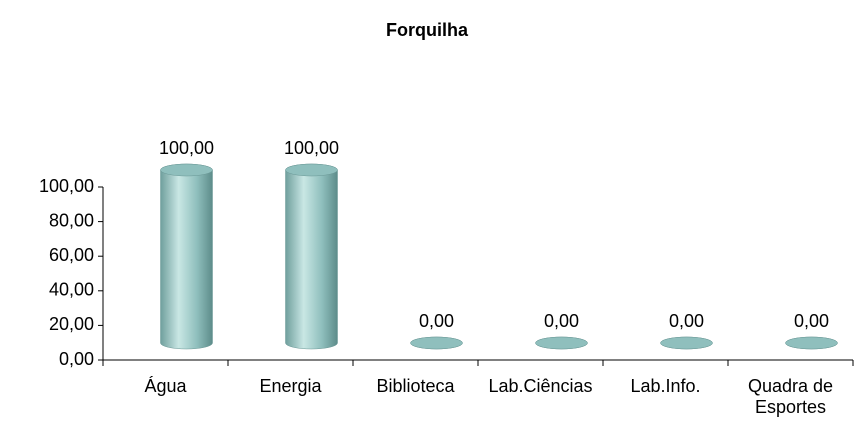  I want to click on y-tick-label: 40,00, so click(71, 290).